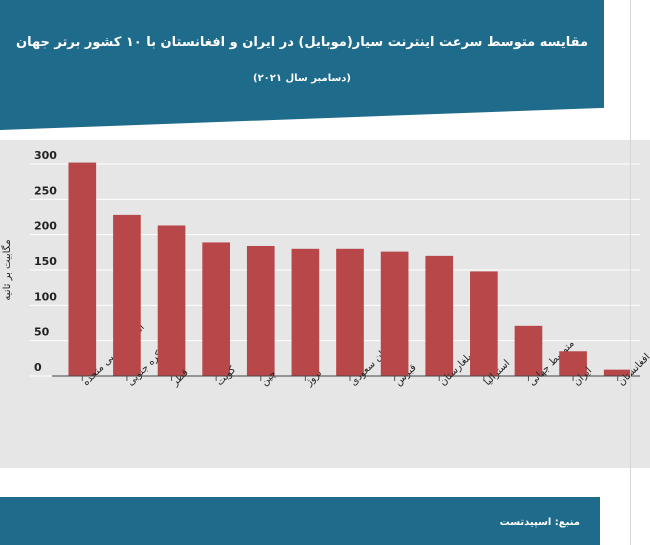  What do you see at coordinates (301, 78) in the screenshot?
I see `chart-subtitle: (دسامبر سال ۲۰۲۱)` at bounding box center [301, 78].